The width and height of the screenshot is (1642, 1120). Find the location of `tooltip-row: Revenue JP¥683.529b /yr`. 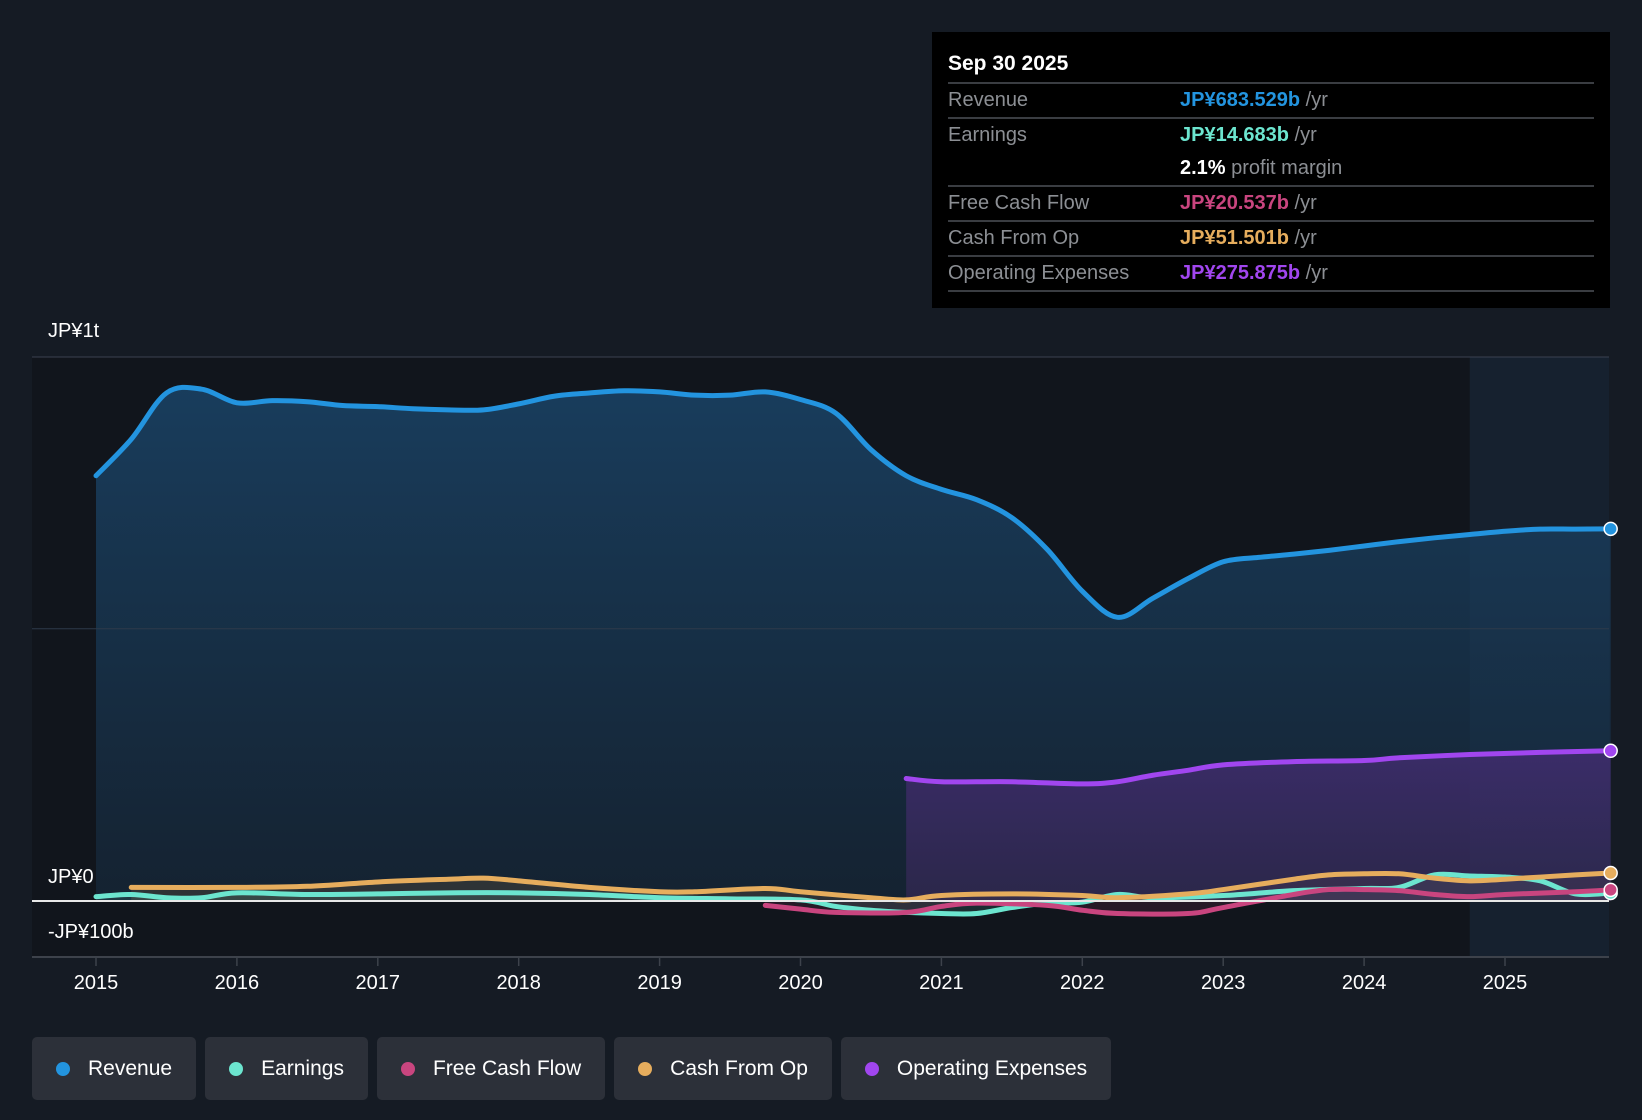

tooltip-row: Revenue JP¥683.529b /yr is located at coordinates (1271, 101).